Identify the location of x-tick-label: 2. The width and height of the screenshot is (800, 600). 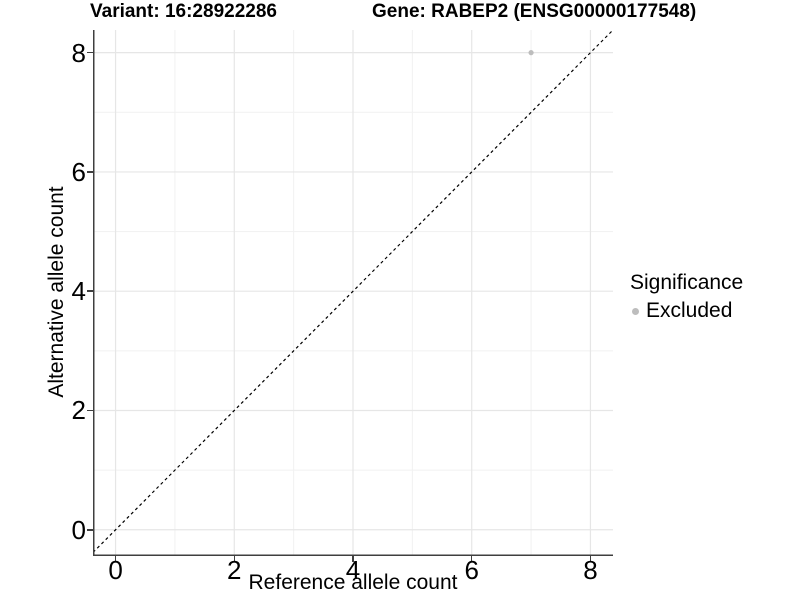
(234, 570).